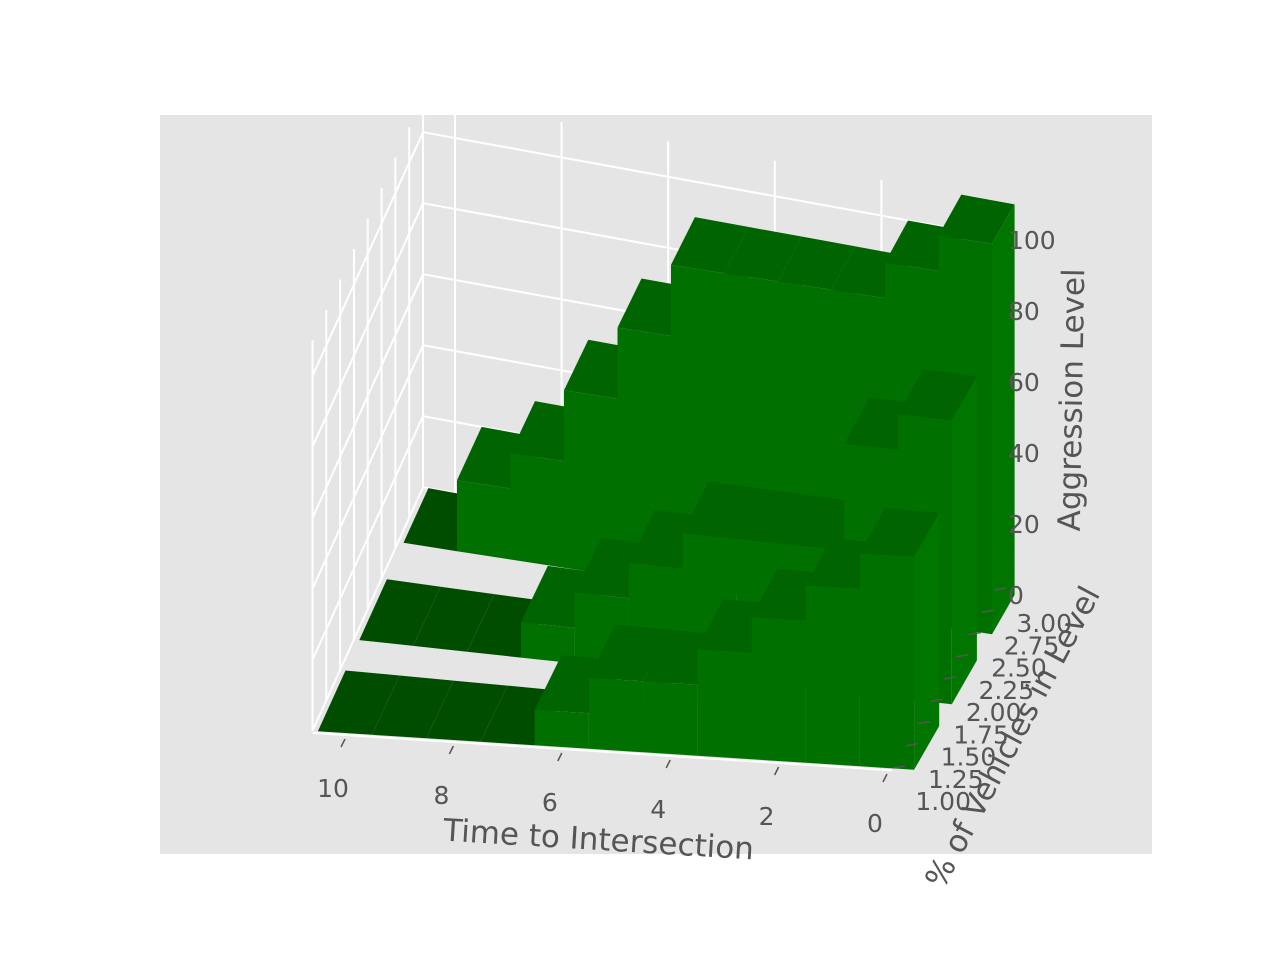 The height and width of the screenshot is (960, 1280). I want to click on y-tick-label: 2.75, so click(1032, 645).